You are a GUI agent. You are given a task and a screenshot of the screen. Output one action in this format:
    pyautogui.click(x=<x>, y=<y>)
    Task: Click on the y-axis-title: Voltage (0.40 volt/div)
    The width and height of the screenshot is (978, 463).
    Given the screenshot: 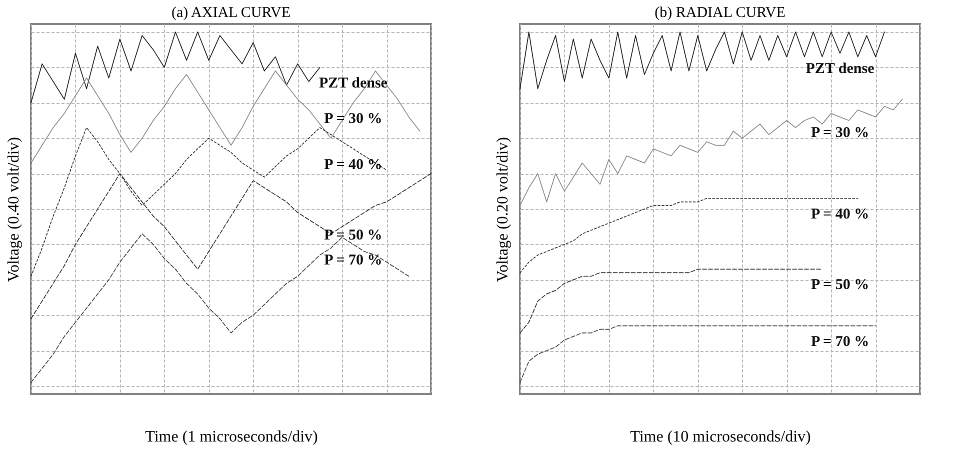 What is the action you would take?
    pyautogui.click(x=14, y=209)
    